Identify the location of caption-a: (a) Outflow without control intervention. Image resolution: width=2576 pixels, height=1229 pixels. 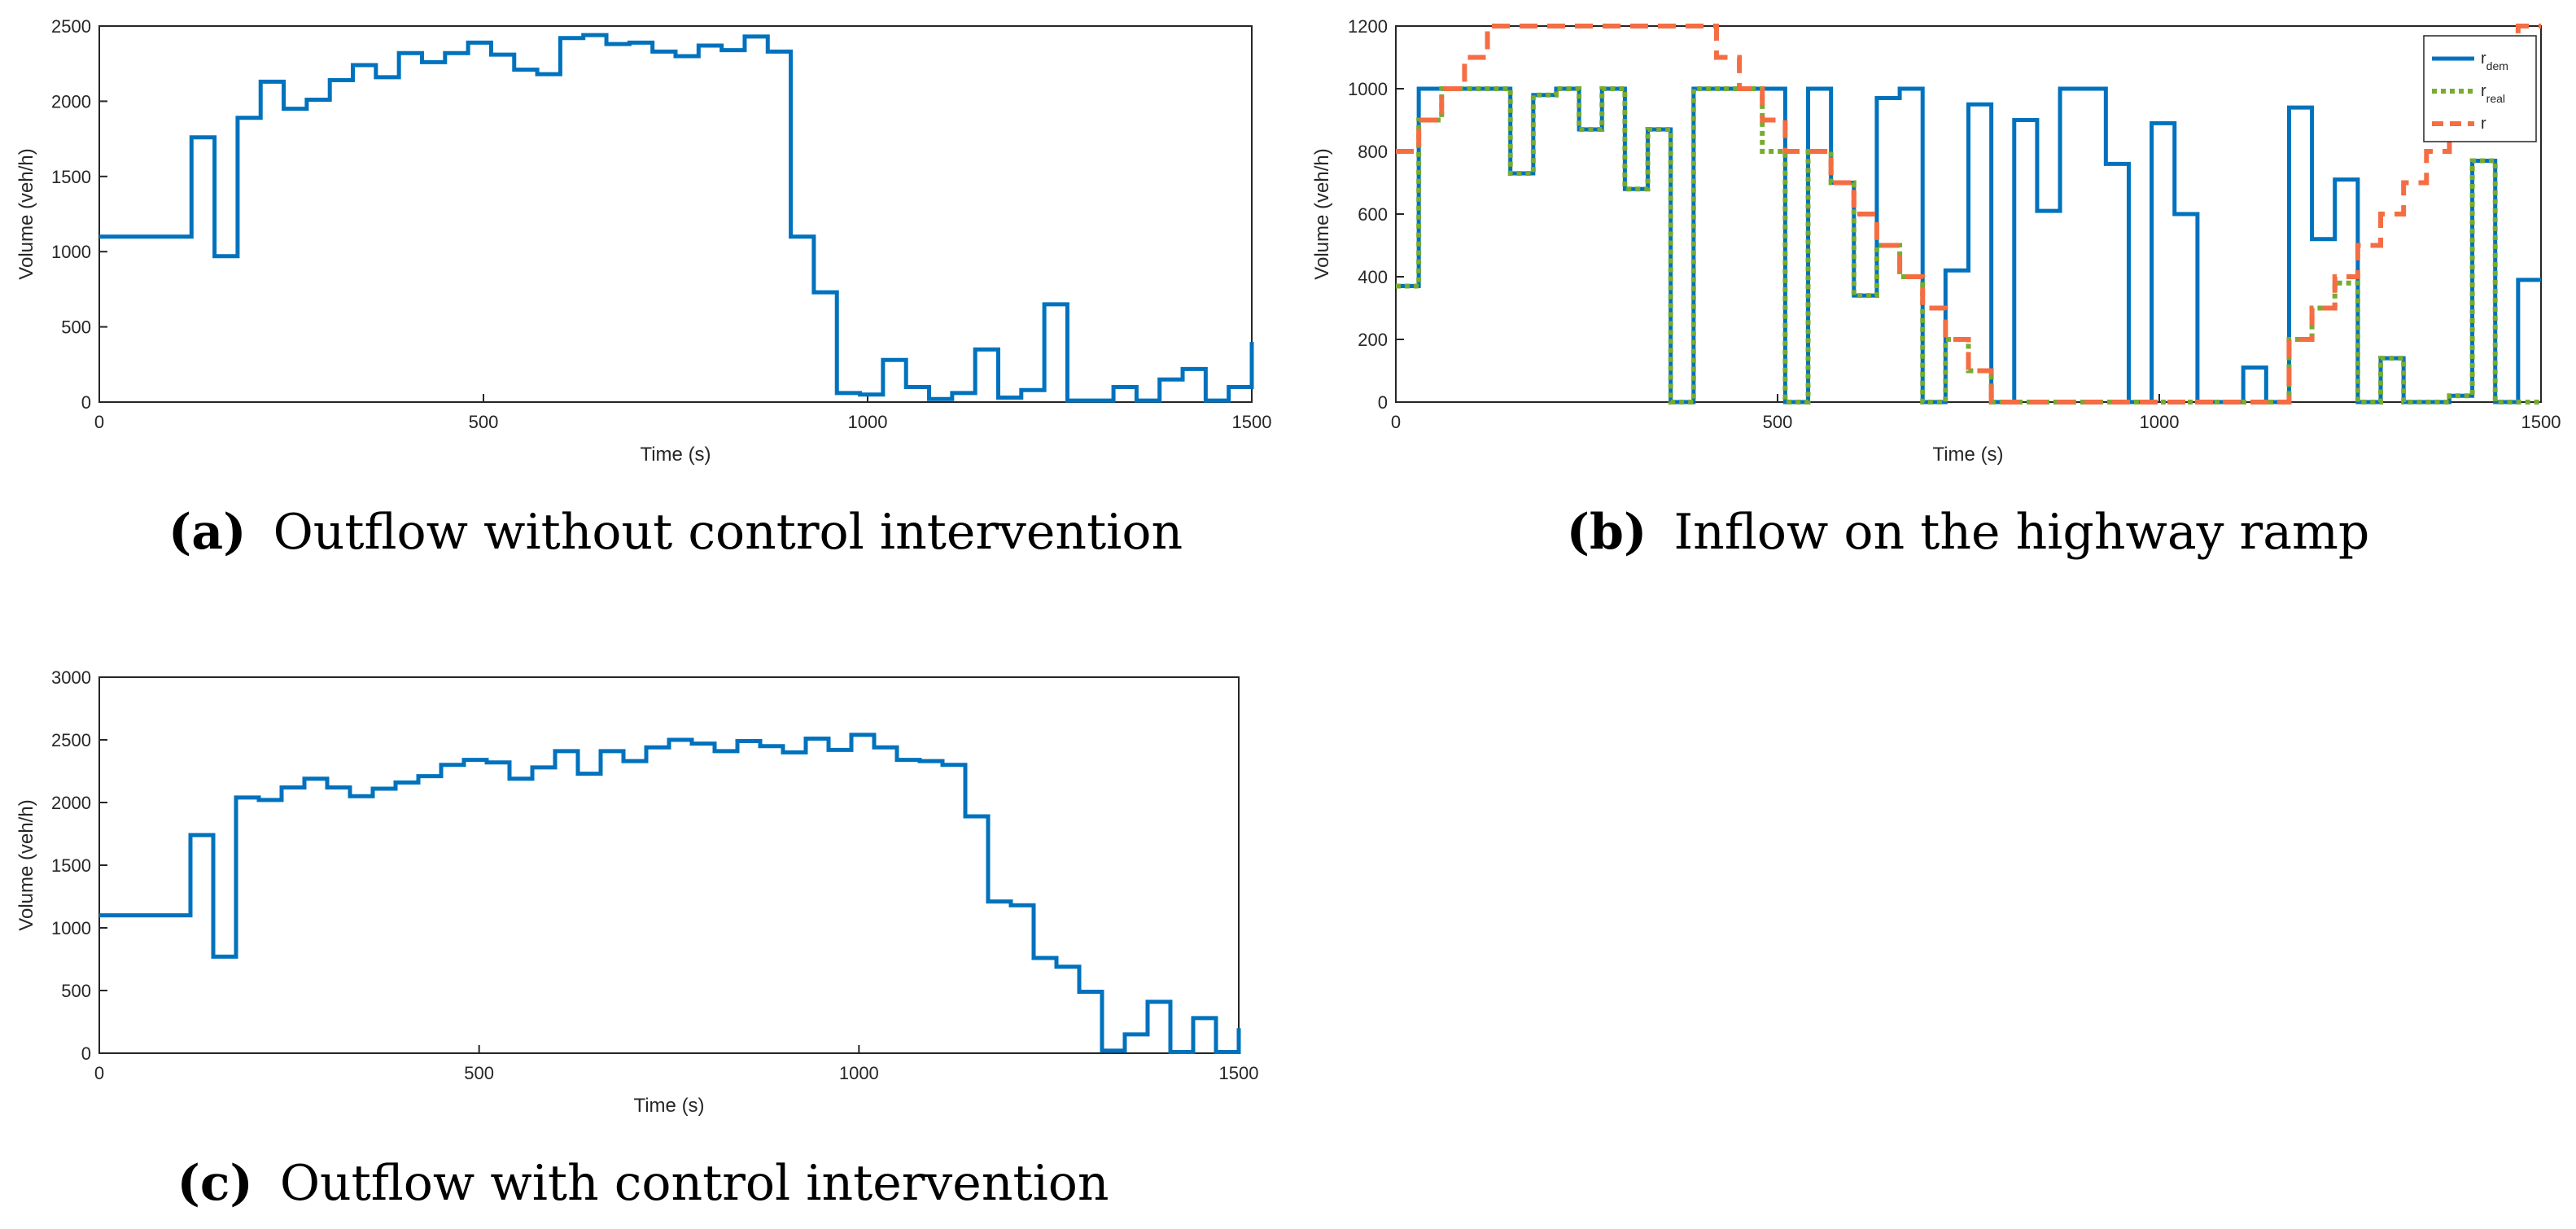
(675, 532).